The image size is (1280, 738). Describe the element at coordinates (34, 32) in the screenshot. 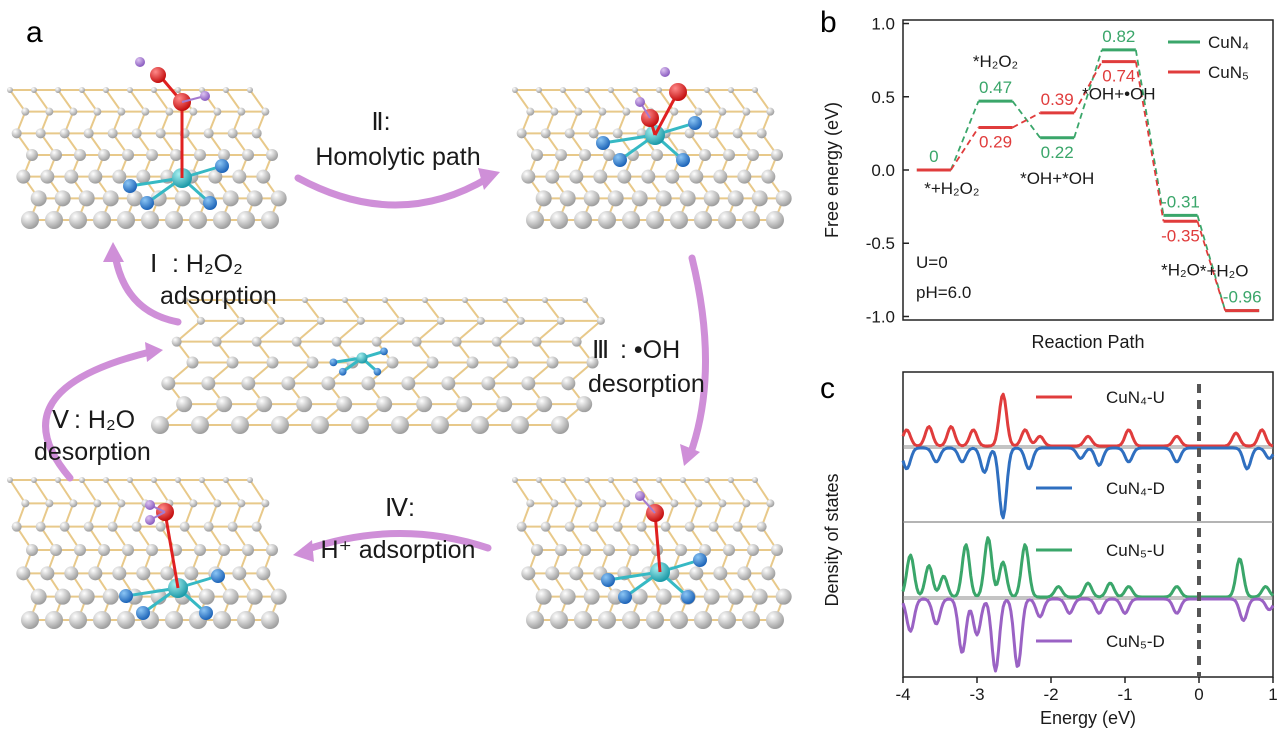

I see `panel-a-letter: a` at that location.